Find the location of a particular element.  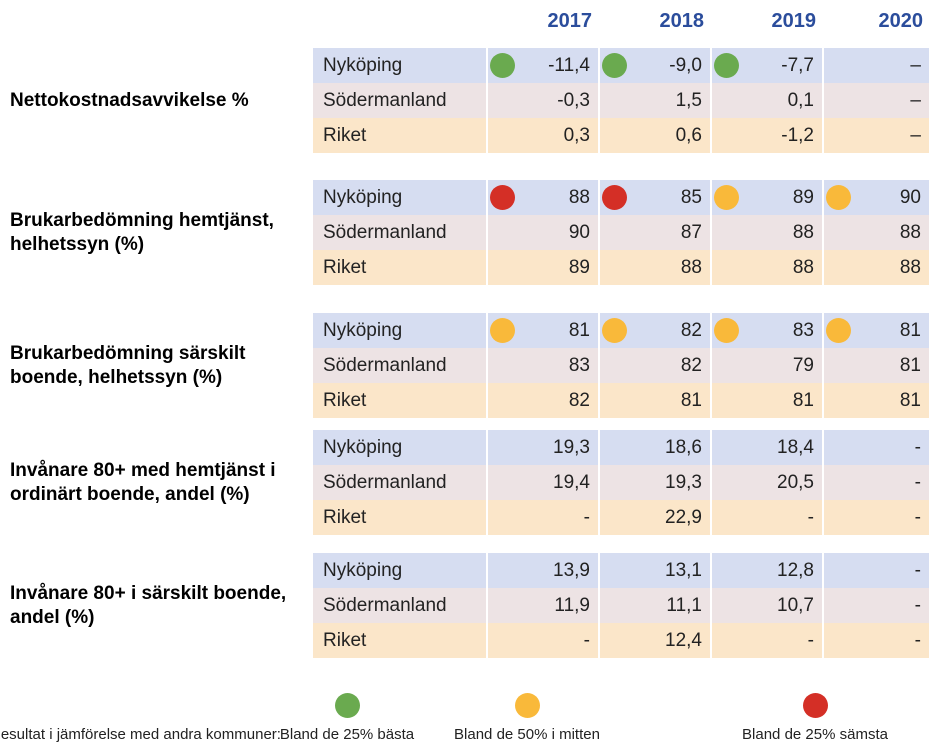

legend-label: Bland de 25% bästa is located at coordinates (347, 734).